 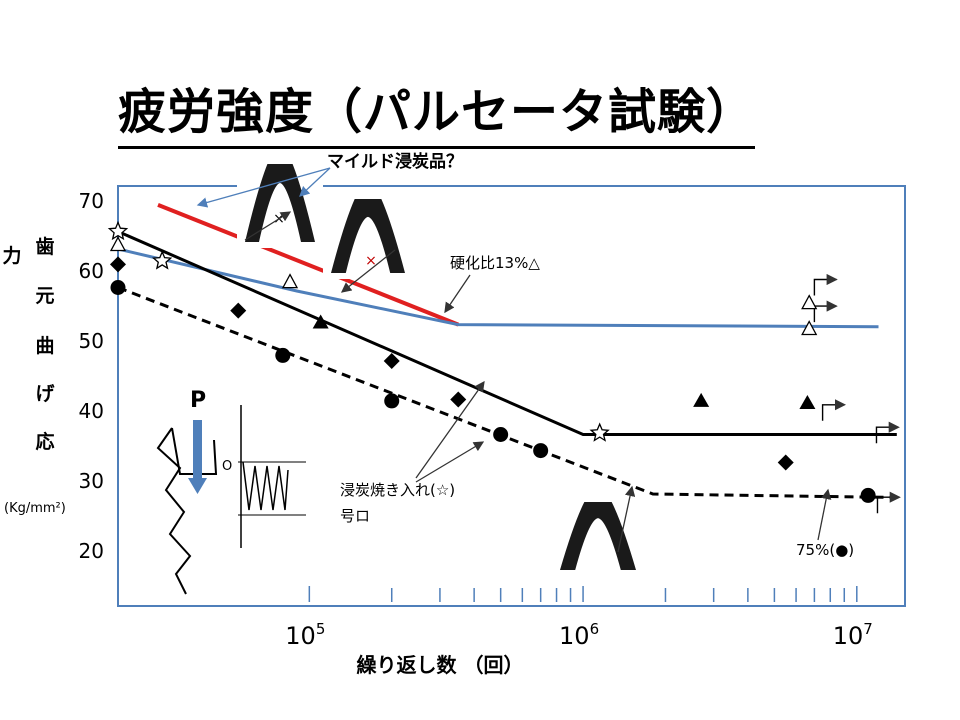 I want to click on y-unit: (Kg/mm²), so click(x=35, y=508).